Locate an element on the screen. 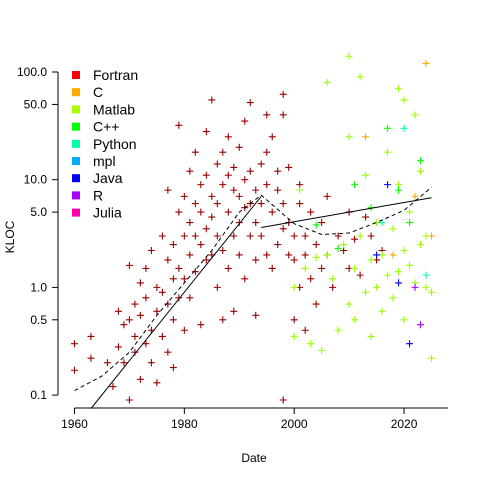 The height and width of the screenshot is (480, 480). legend-item: Java is located at coordinates (97, 178).